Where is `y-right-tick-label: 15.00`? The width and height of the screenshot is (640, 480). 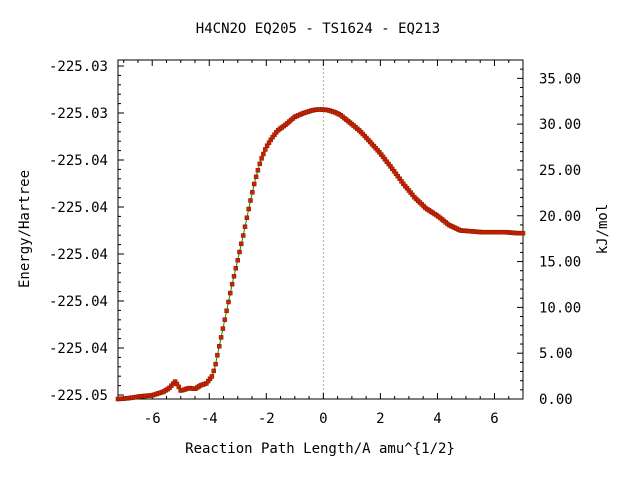 y-right-tick-label: 15.00 is located at coordinates (560, 263).